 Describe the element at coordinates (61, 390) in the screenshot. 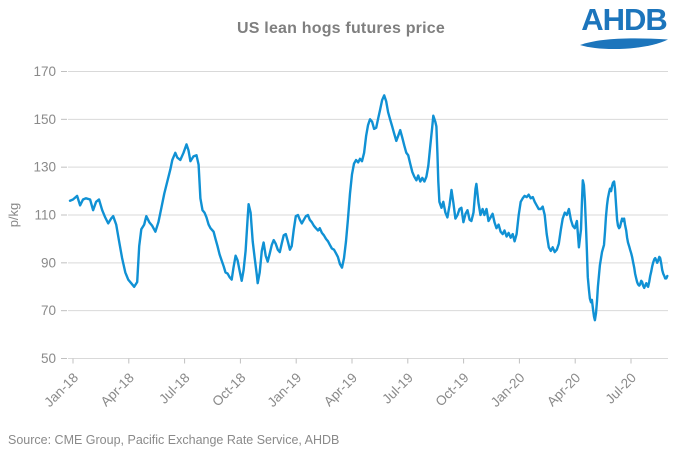

I see `x-tick-label: Jan-18` at that location.